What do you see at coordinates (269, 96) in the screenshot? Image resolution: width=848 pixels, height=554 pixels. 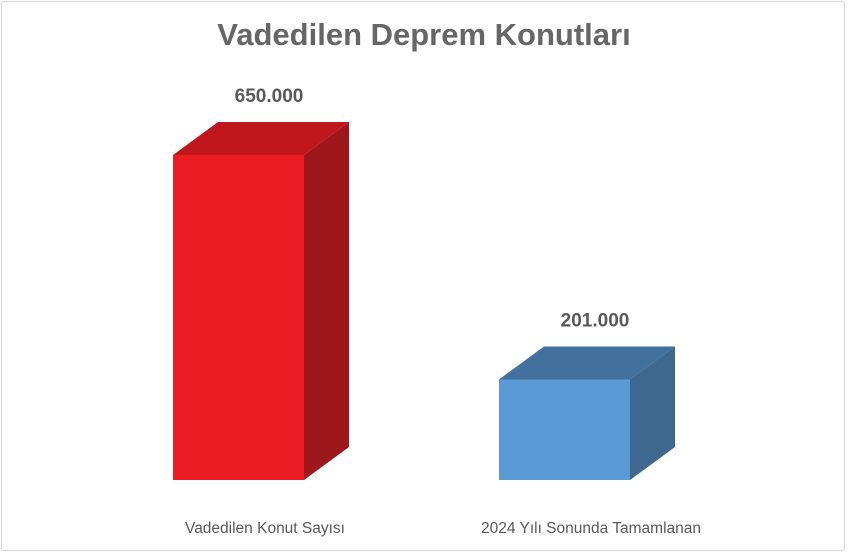 I see `data-label: 650.000` at bounding box center [269, 96].